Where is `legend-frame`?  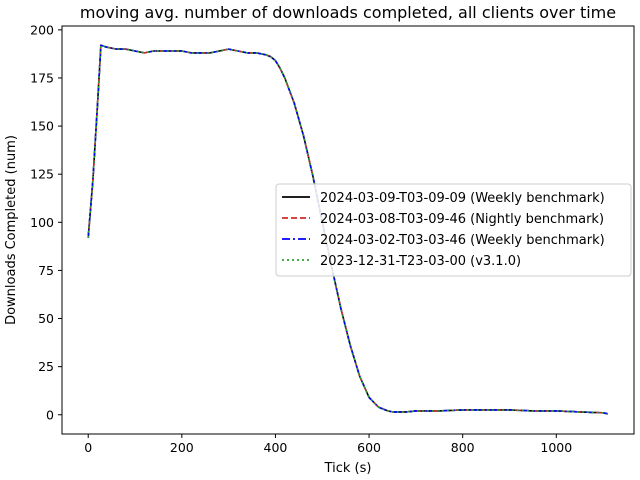 legend-frame is located at coordinates (453, 230).